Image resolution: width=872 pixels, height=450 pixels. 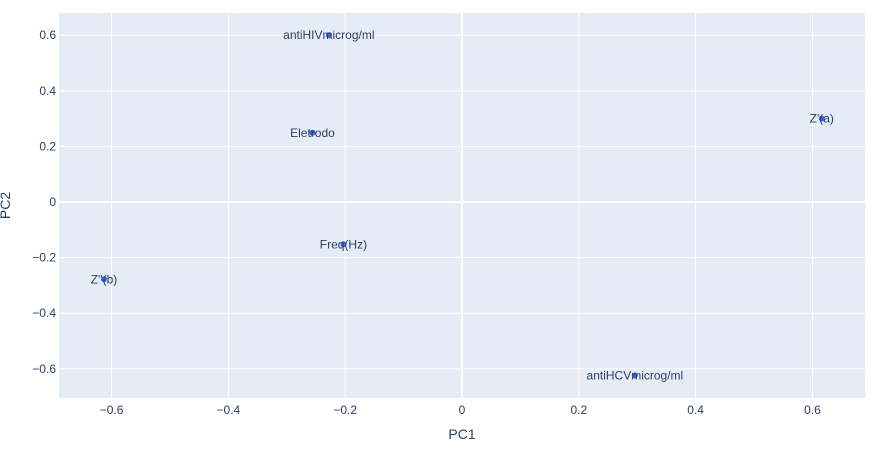 I want to click on point-label: antiHIVmicrog/ml, so click(x=328, y=35).